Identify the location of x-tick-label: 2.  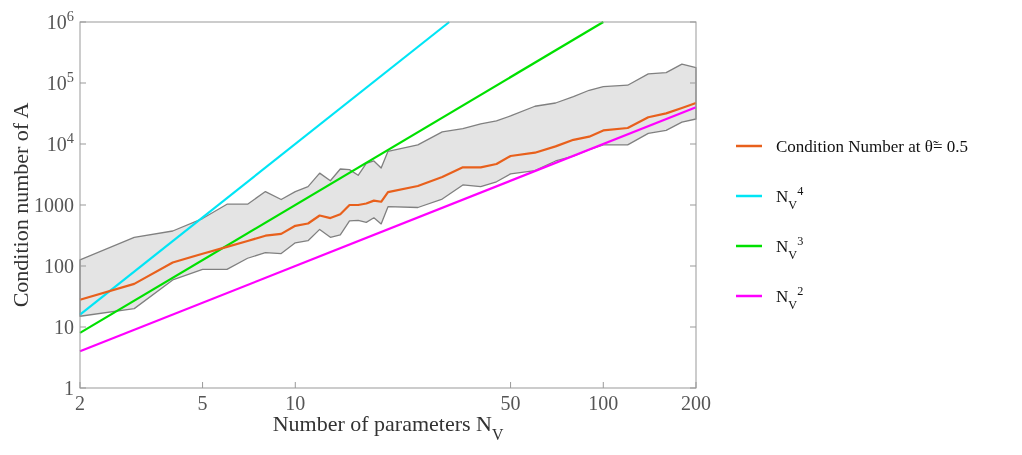
(80, 403).